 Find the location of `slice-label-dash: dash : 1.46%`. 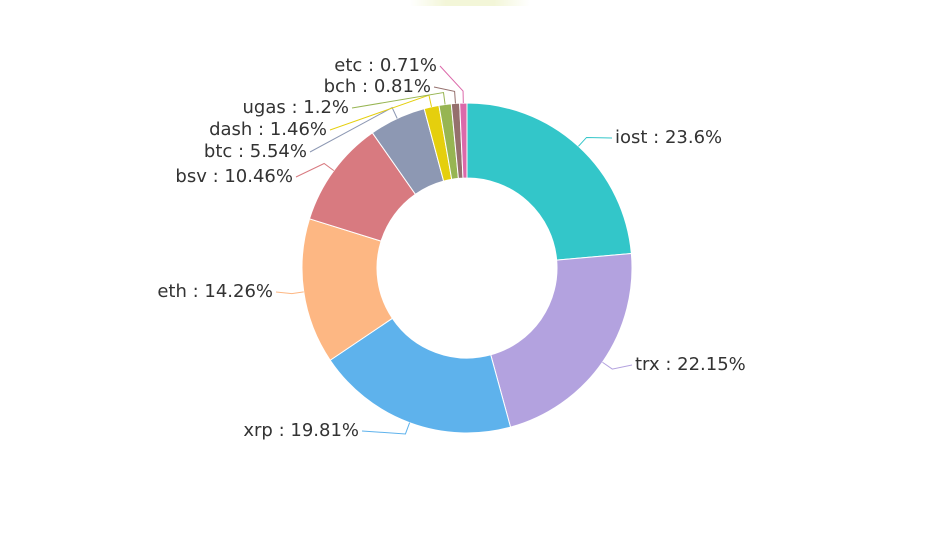

slice-label-dash: dash : 1.46% is located at coordinates (268, 129).